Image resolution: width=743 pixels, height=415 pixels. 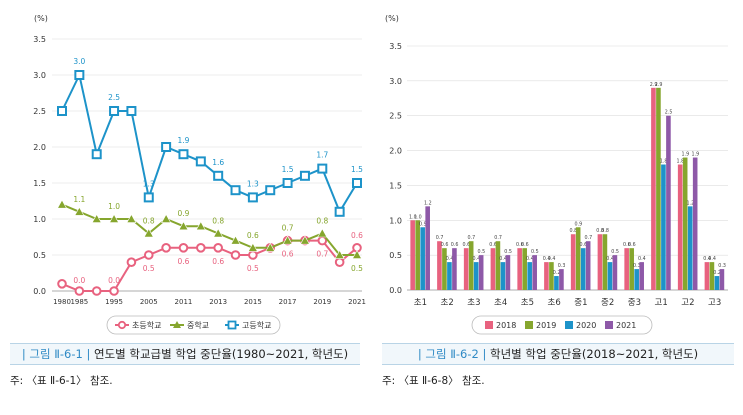 I want to click on x-tick-label: 초2, so click(x=447, y=303).